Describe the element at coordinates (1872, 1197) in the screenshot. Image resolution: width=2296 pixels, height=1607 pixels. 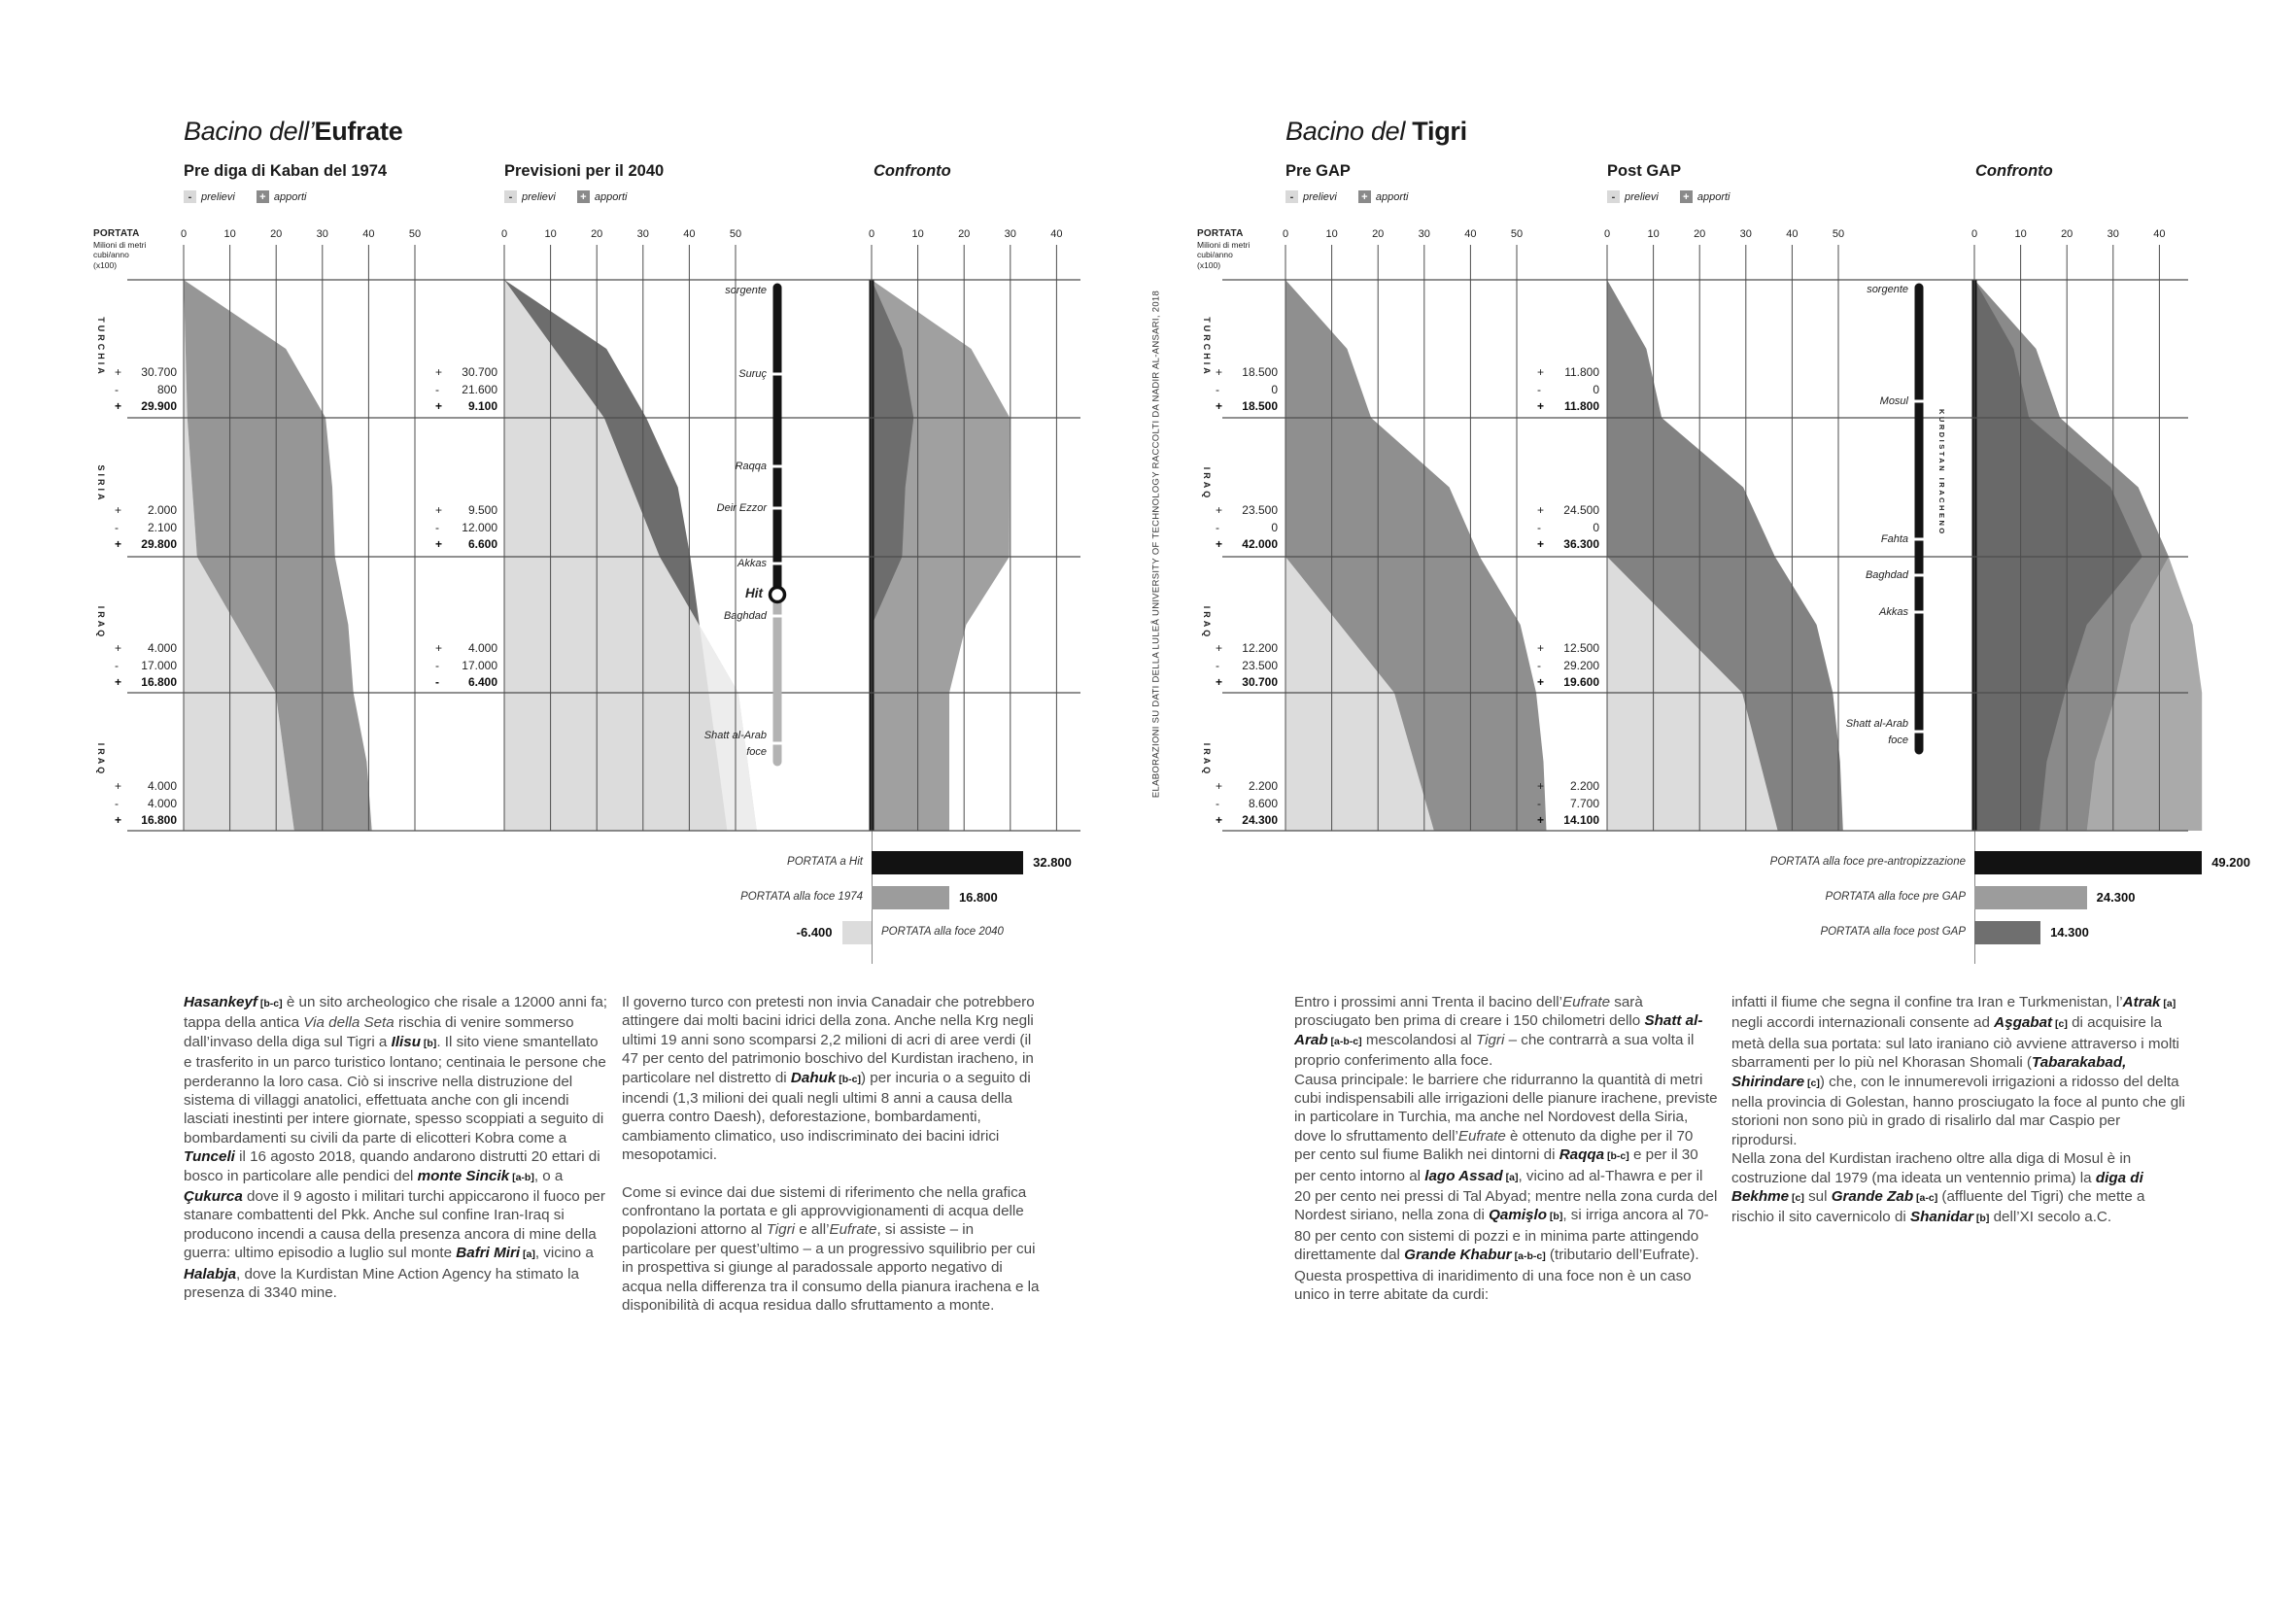
I see `text-run: Grande Zab` at that location.